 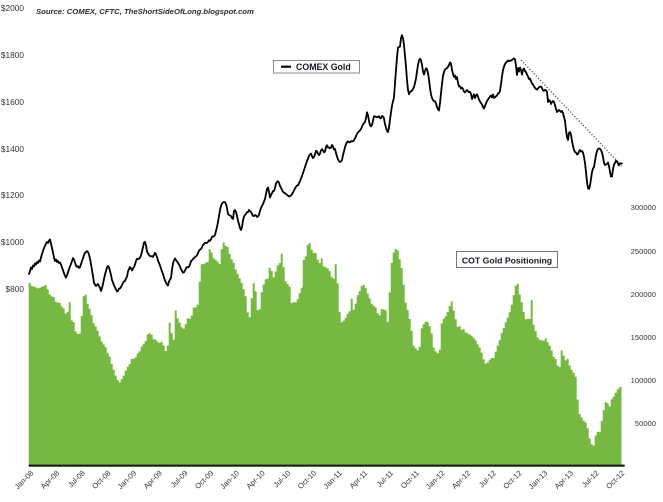 What do you see at coordinates (12, 242) in the screenshot?
I see `svg-text: $1000` at bounding box center [12, 242].